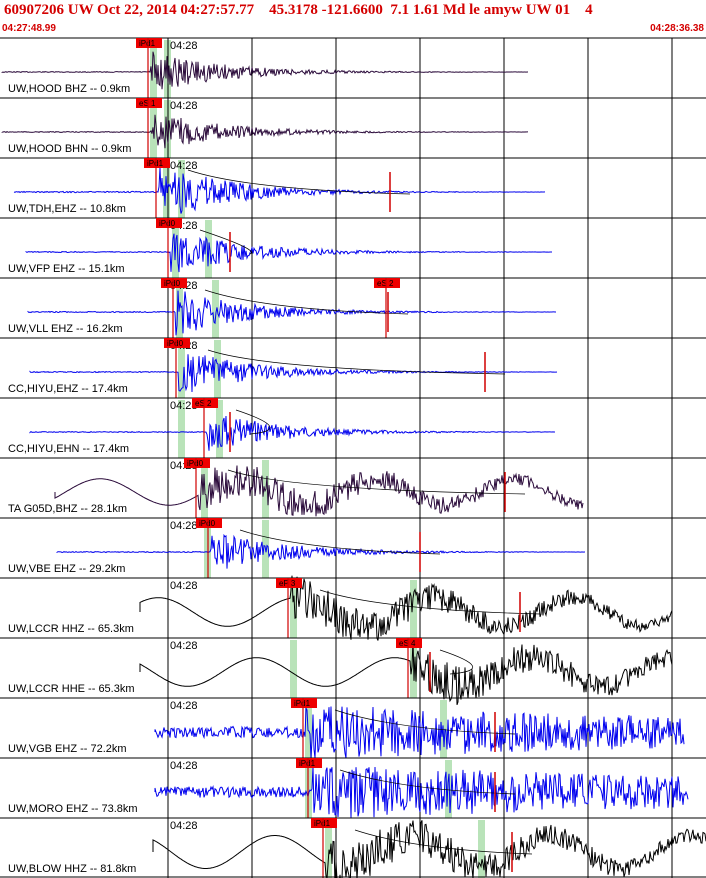 This screenshot has height=878, width=706. I want to click on trace-panel: 04:28 iPd1 UW,HOOD BHZ -- 0.9km, so click(353, 67).